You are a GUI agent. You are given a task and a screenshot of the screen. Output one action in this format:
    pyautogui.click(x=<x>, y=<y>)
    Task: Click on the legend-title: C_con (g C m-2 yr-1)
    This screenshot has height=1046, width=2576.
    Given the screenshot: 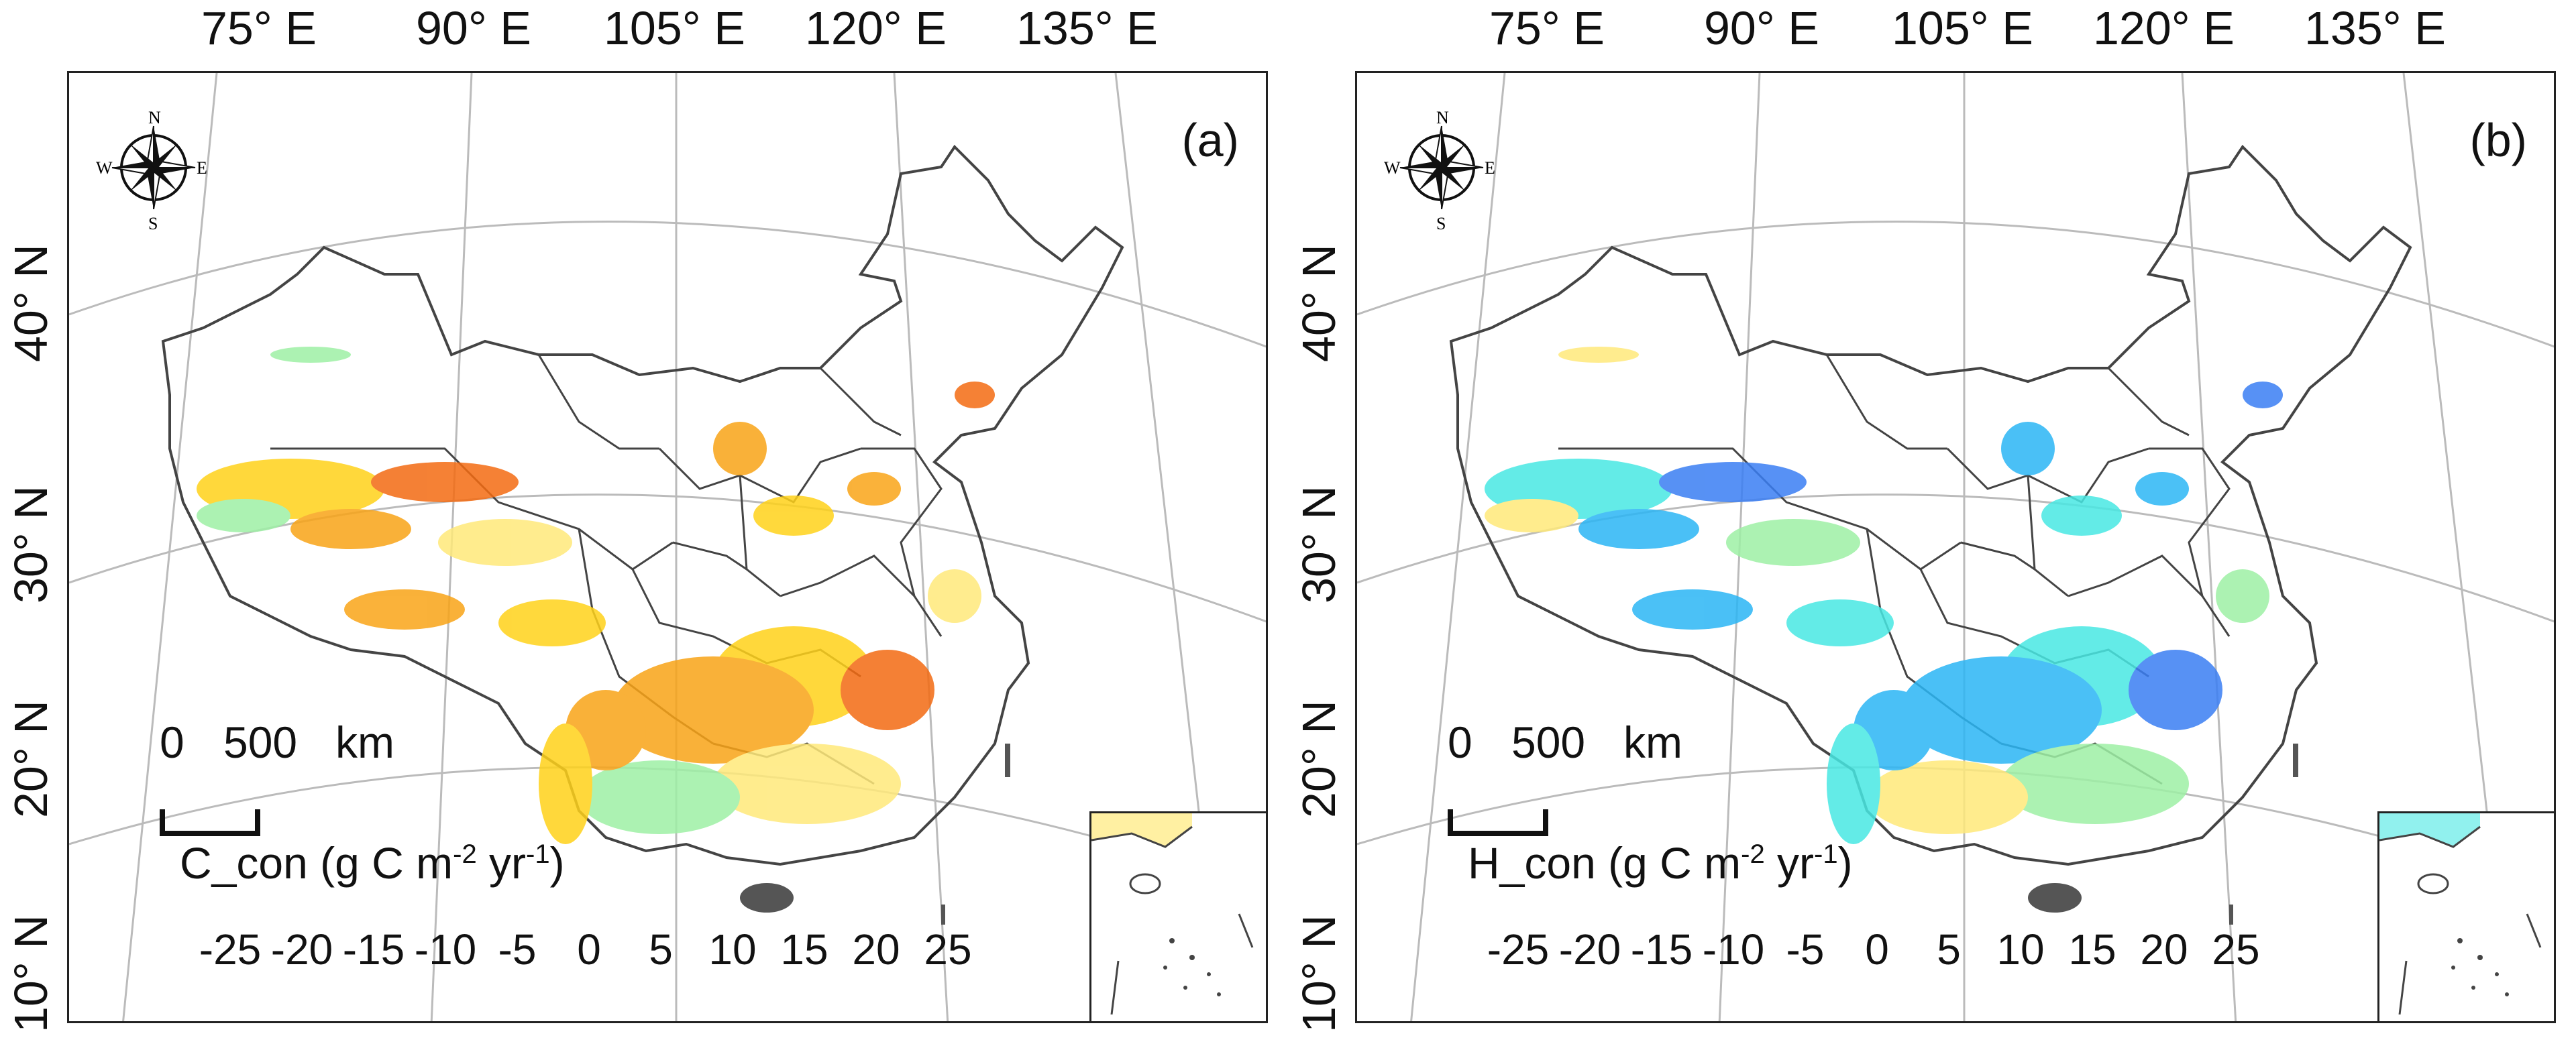 What is the action you would take?
    pyautogui.click(x=372, y=863)
    